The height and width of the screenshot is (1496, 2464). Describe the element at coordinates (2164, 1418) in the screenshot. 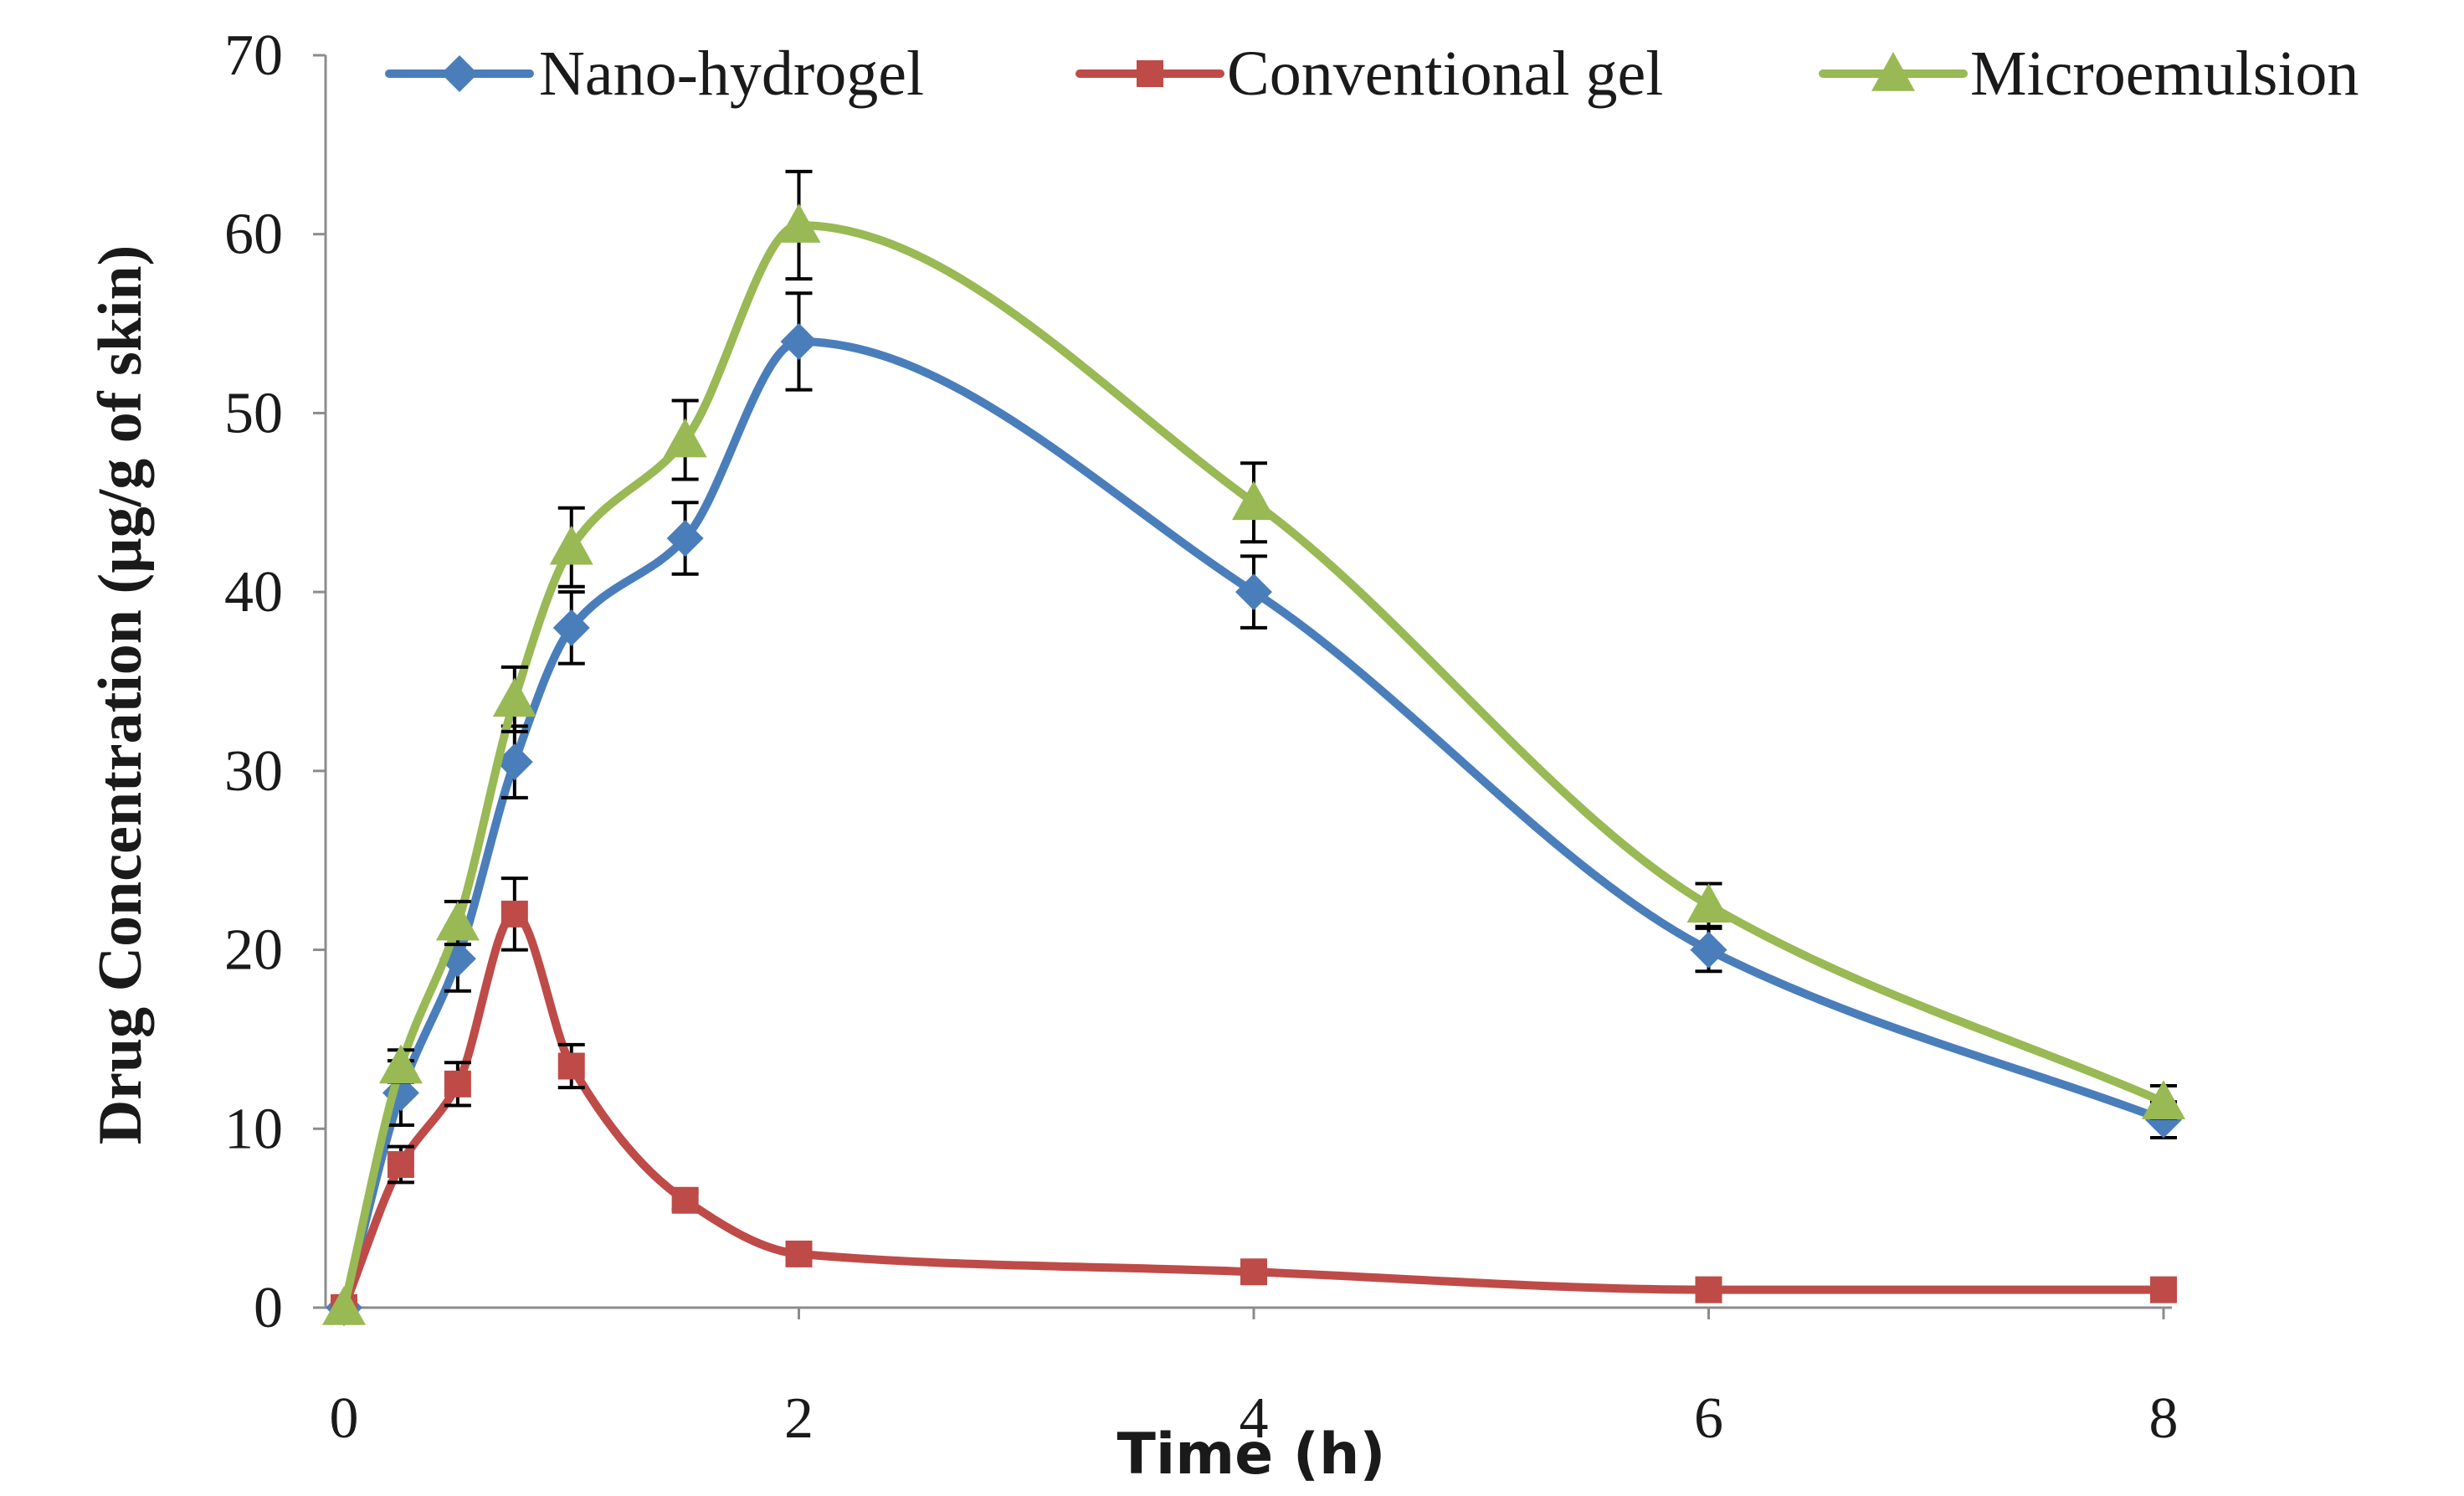

I see `x-tick-label: 8` at that location.